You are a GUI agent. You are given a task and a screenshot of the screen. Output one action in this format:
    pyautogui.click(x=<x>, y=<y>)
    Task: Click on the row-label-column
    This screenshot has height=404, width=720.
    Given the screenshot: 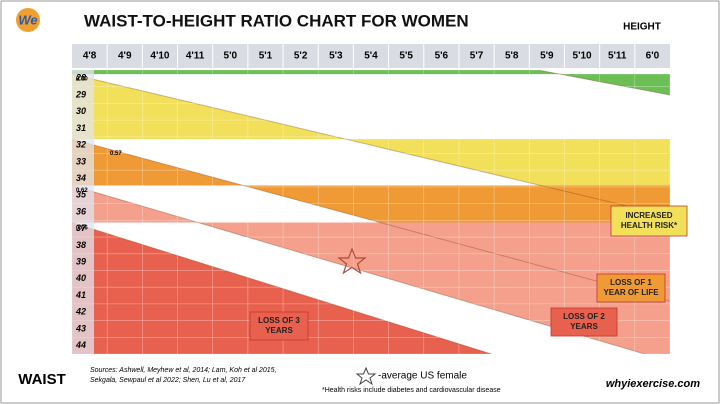 What is the action you would take?
    pyautogui.click(x=83, y=212)
    